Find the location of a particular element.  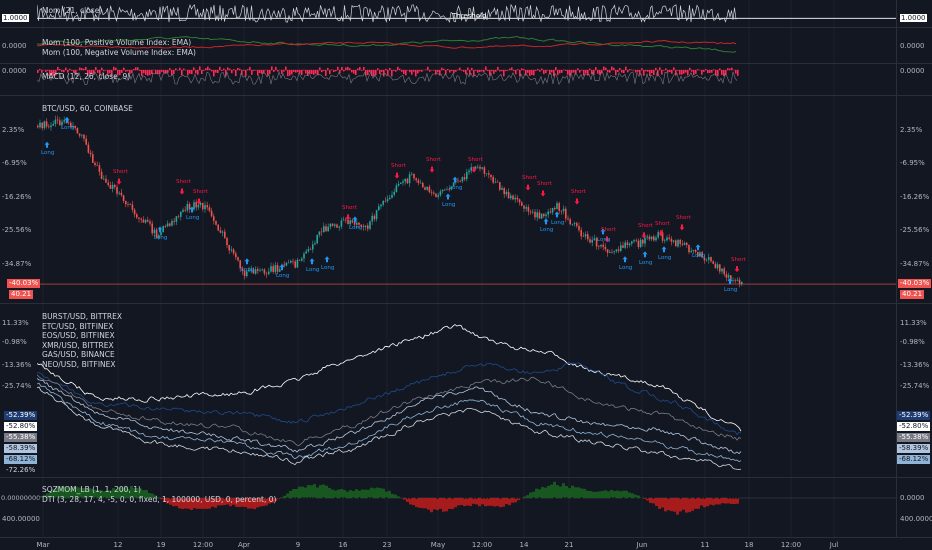

momentum-pane: 1.0000 Mom (21, close) Threshold 1.0000 is located at coordinates (466, 14).